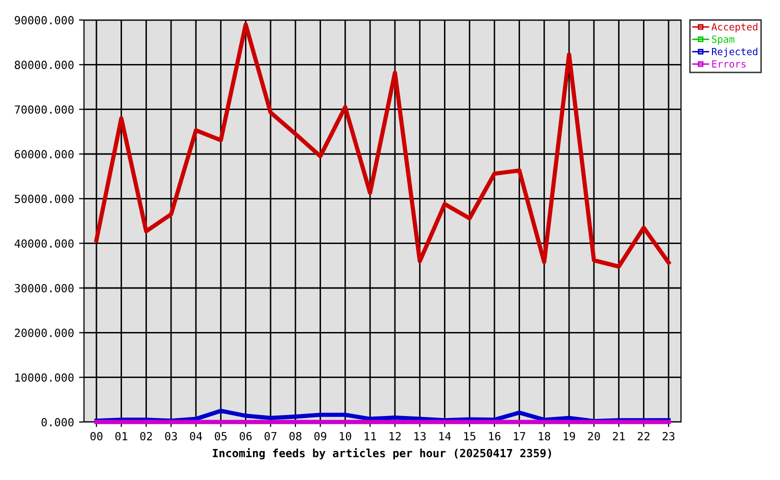 Image resolution: width=780 pixels, height=480 pixels. I want to click on x-tick-label: 15, so click(470, 436).